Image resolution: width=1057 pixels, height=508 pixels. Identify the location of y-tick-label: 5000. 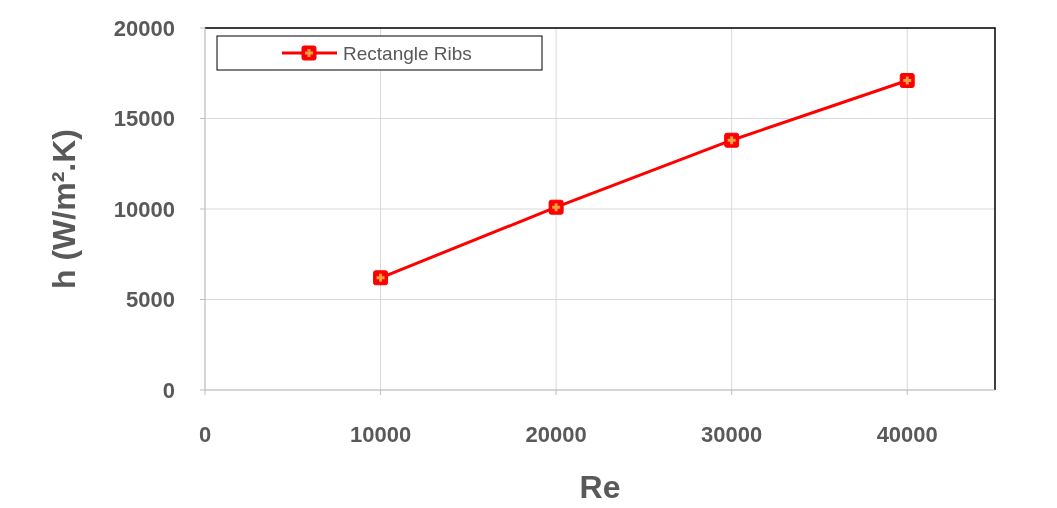
(150, 300).